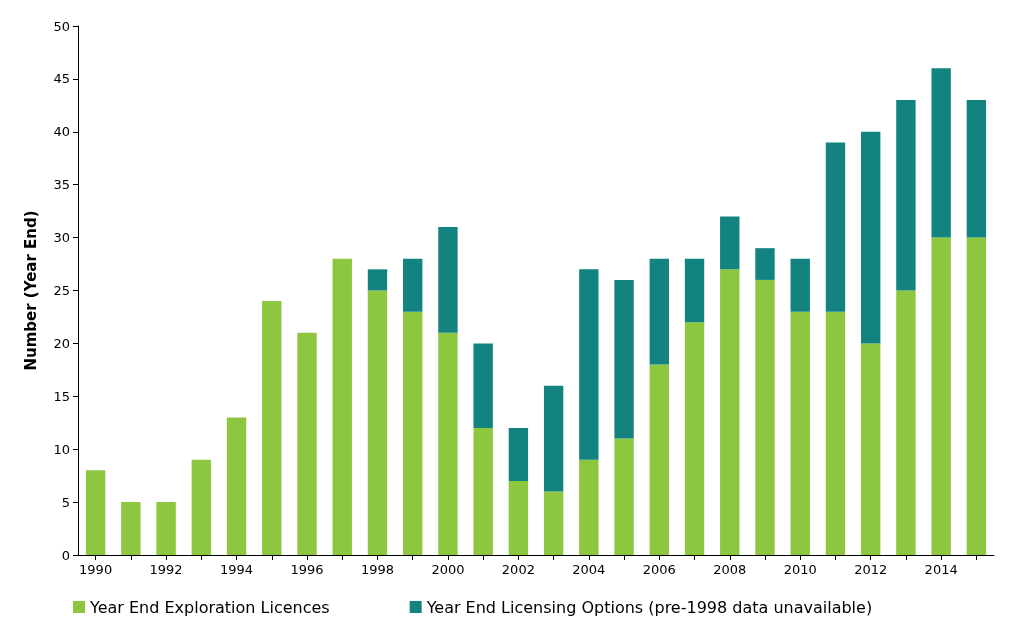 The width and height of the screenshot is (1012, 633). Describe the element at coordinates (61, 396) in the screenshot. I see `y-tick-label: 15` at that location.